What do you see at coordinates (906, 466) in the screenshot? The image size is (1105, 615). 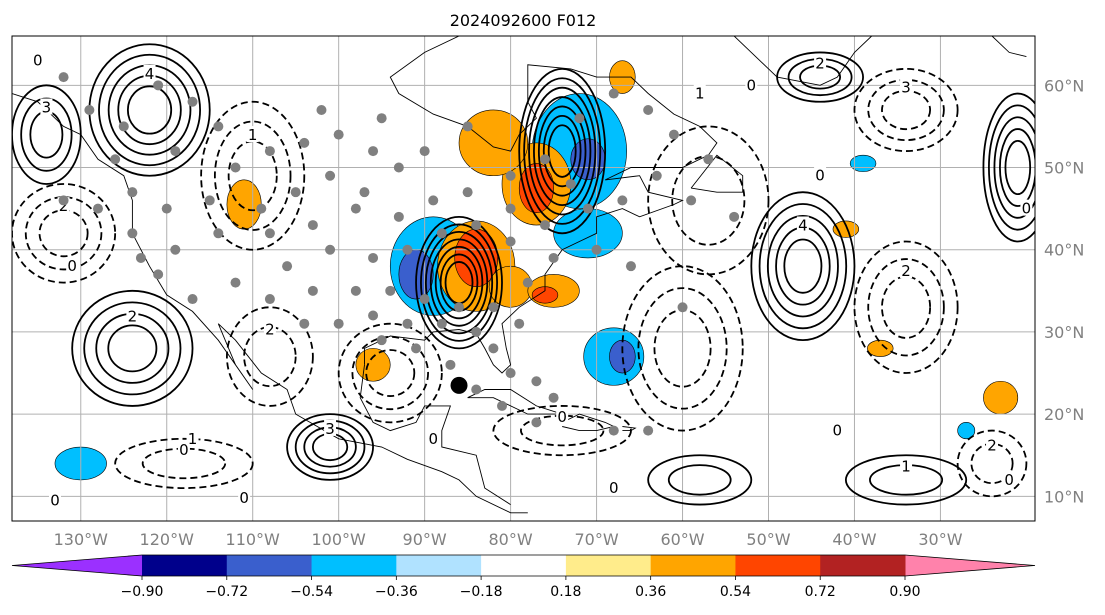 I see `contour-label-10: 1` at bounding box center [906, 466].